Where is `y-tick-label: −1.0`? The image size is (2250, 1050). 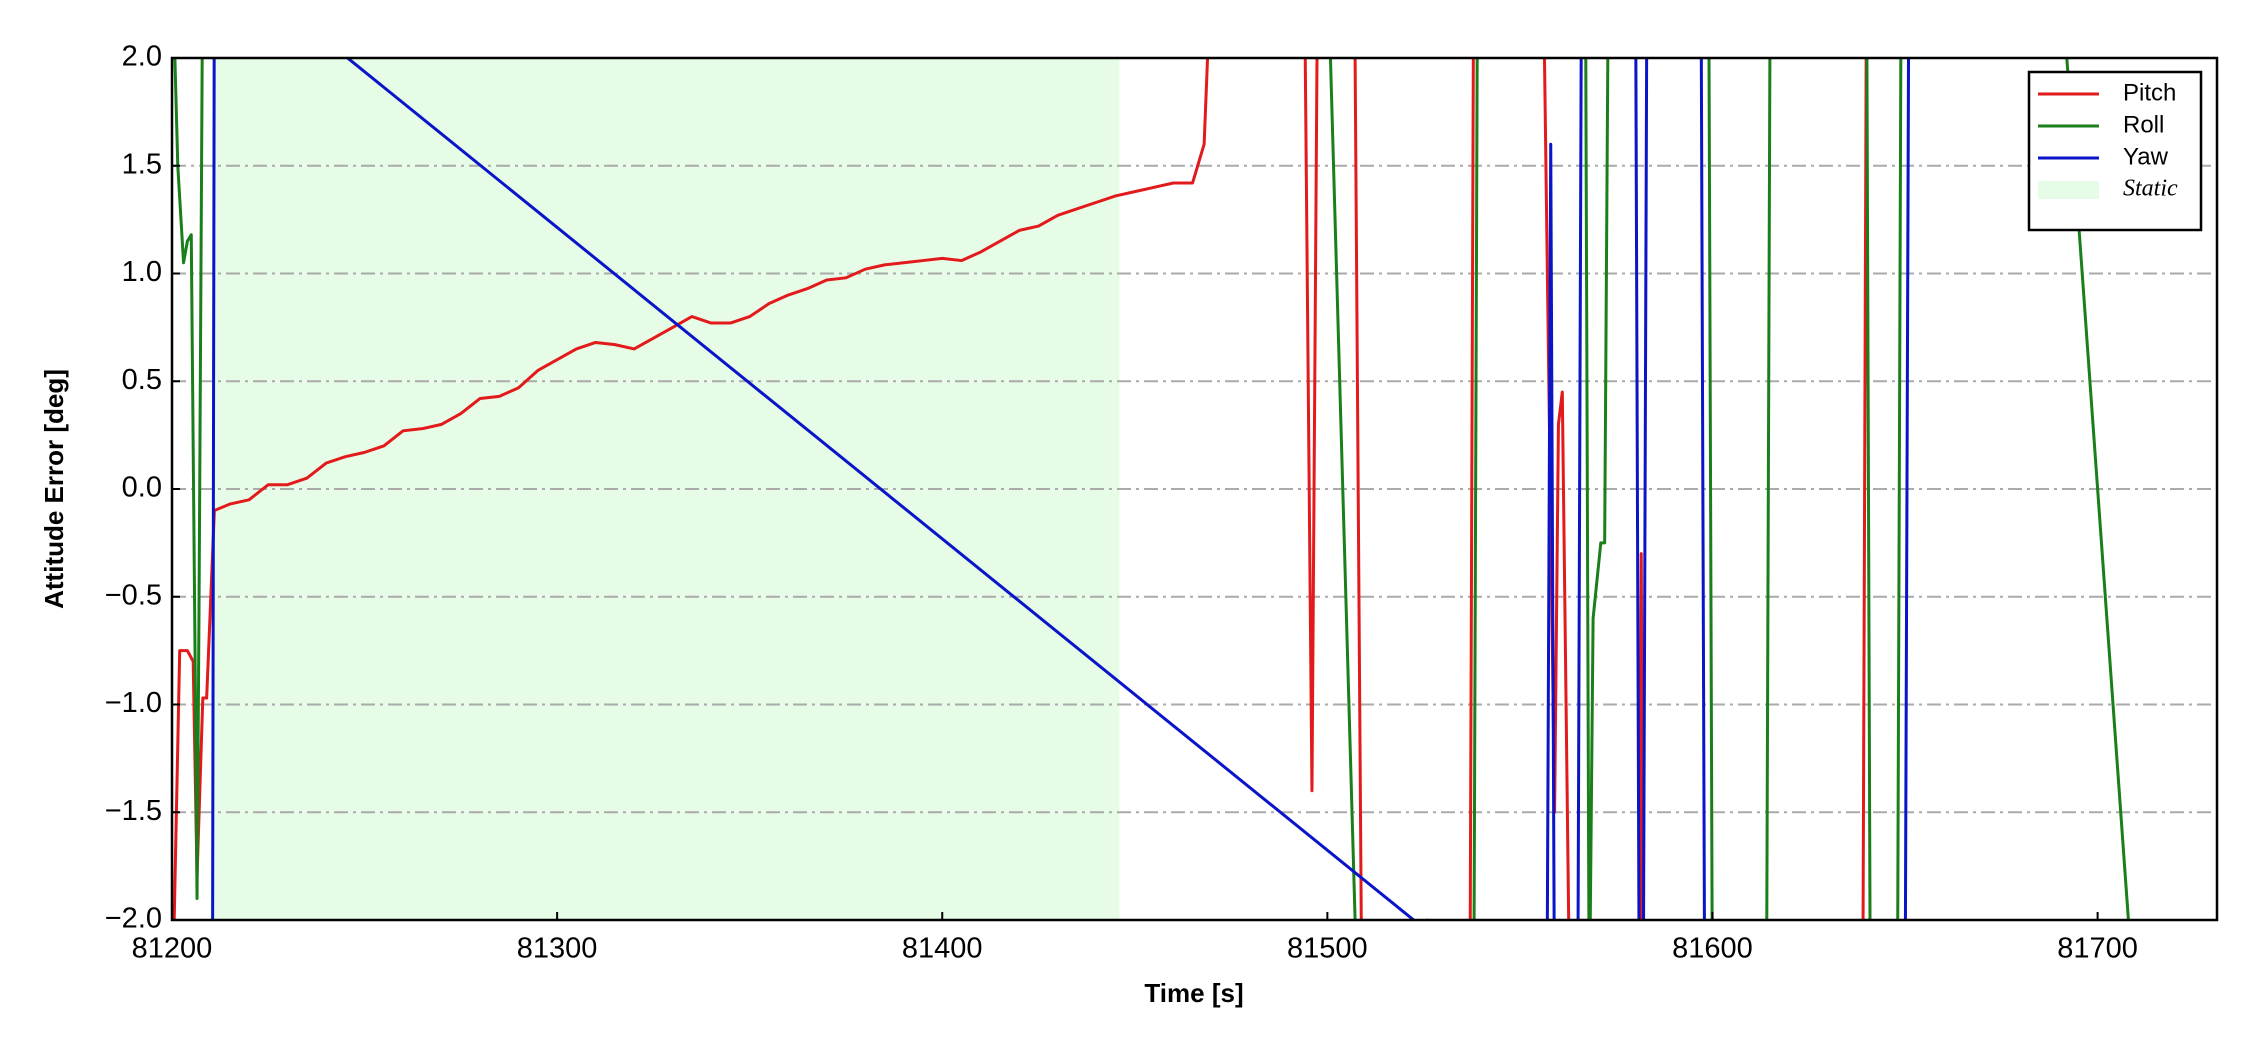
y-tick-label: −1.0 is located at coordinates (133, 703).